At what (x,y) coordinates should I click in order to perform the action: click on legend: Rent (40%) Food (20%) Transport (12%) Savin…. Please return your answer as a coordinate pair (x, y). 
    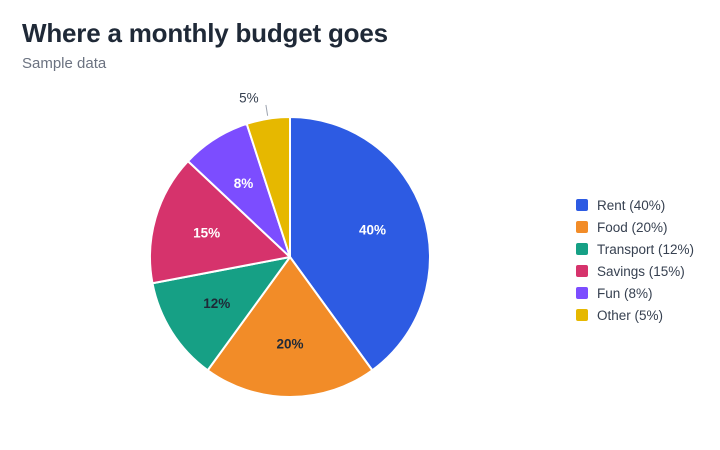
    Looking at the image, I should click on (635, 260).